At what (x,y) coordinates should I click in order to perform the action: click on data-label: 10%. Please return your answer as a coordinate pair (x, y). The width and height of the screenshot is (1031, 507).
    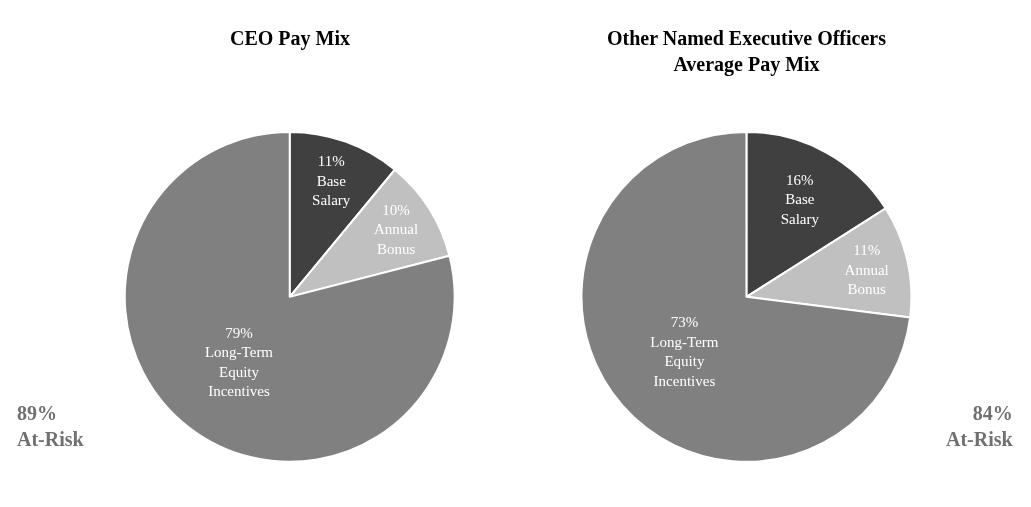
    Looking at the image, I should click on (396, 209).